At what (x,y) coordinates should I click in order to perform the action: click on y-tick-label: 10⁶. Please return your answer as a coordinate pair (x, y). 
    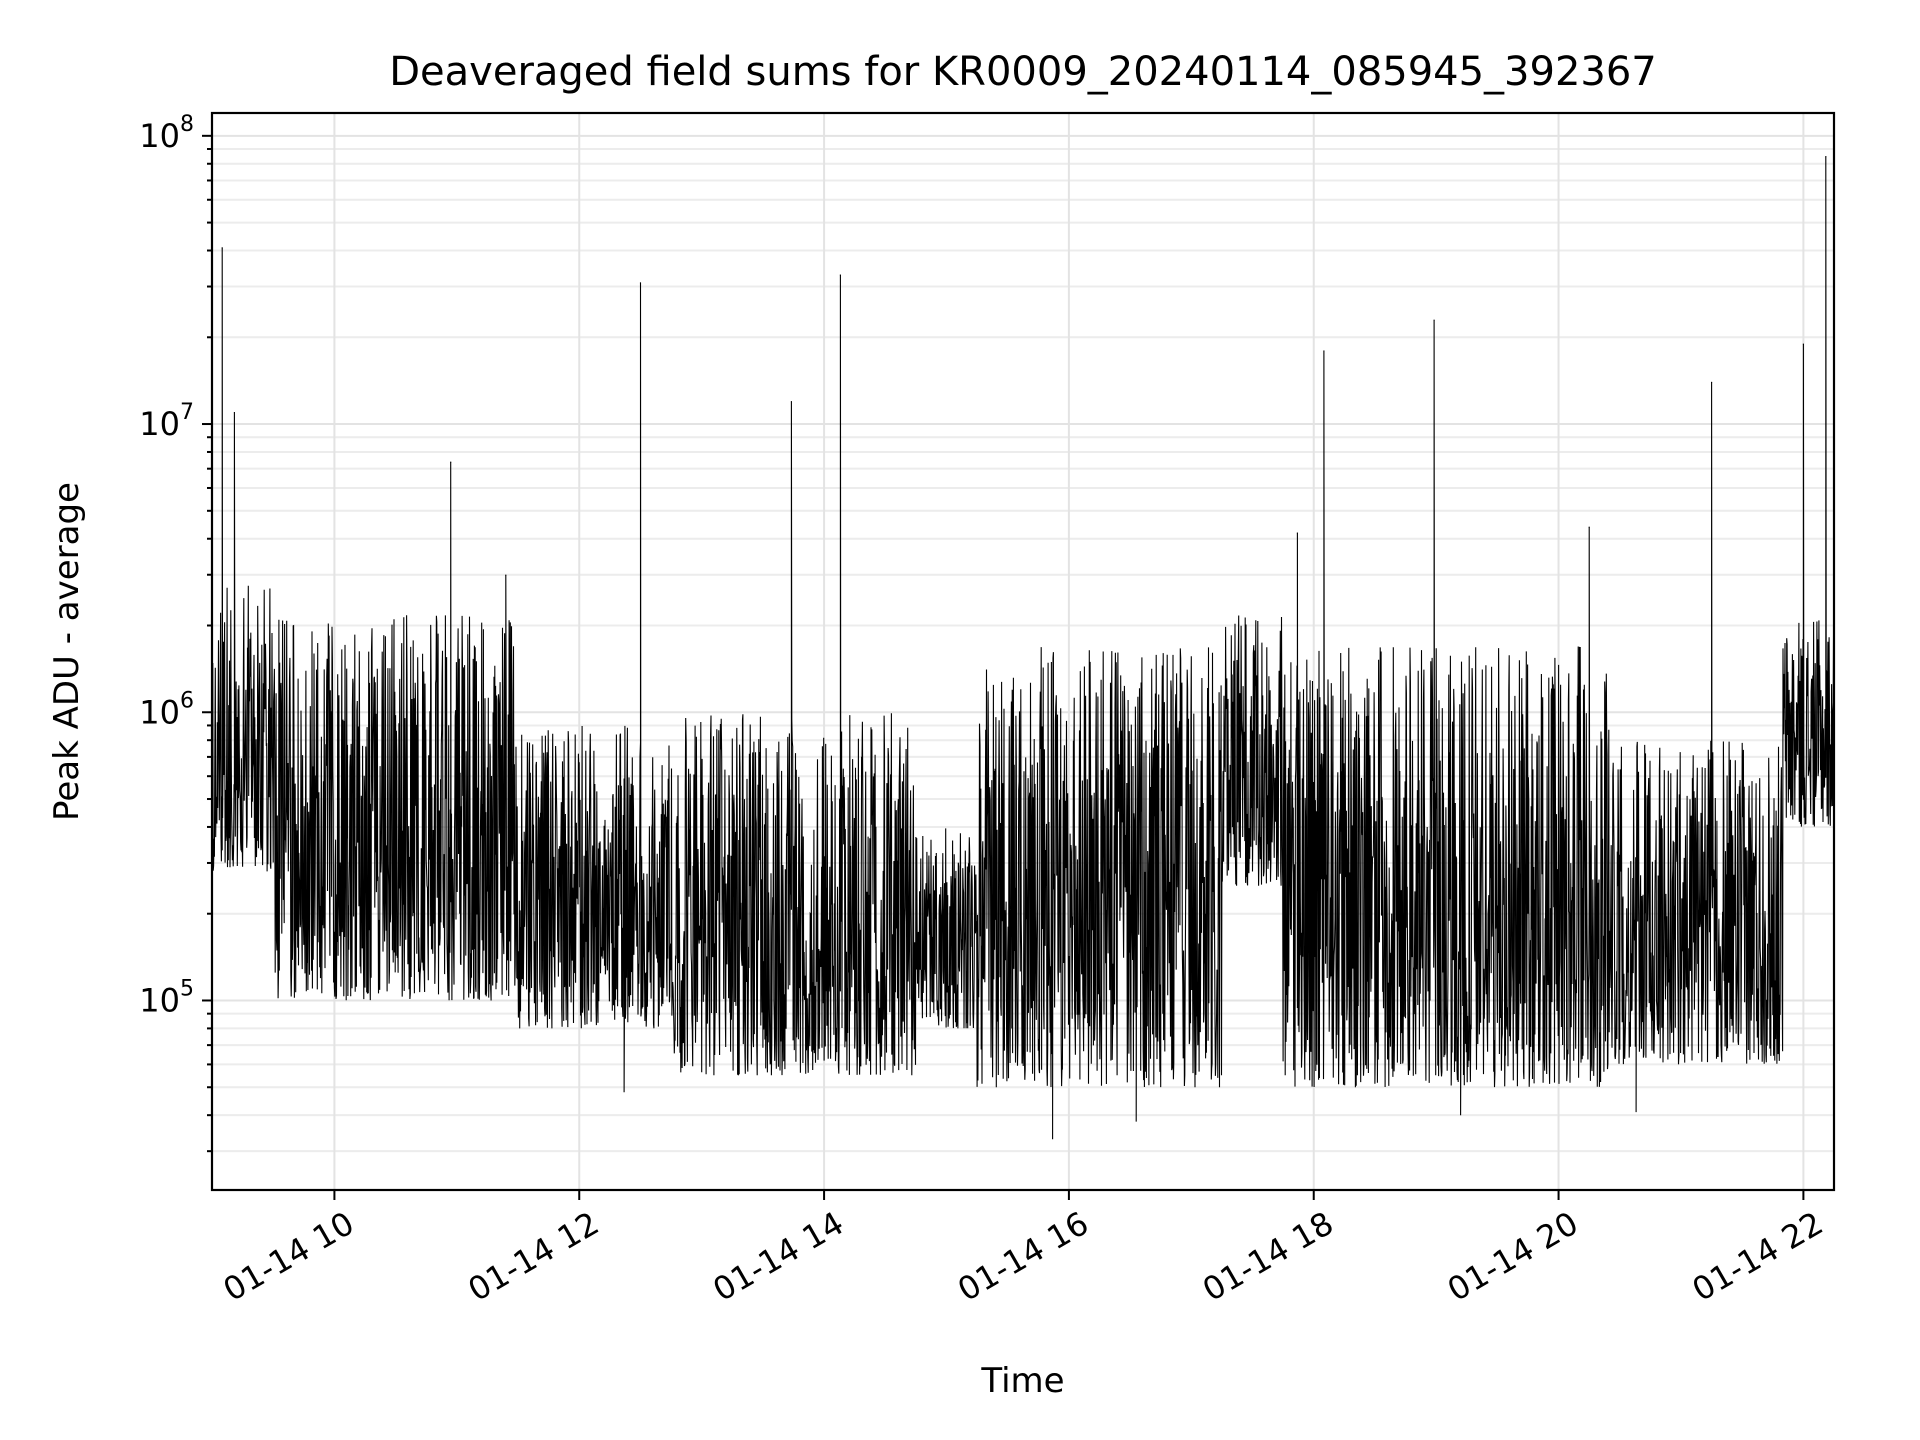
    Looking at the image, I should click on (166, 709).